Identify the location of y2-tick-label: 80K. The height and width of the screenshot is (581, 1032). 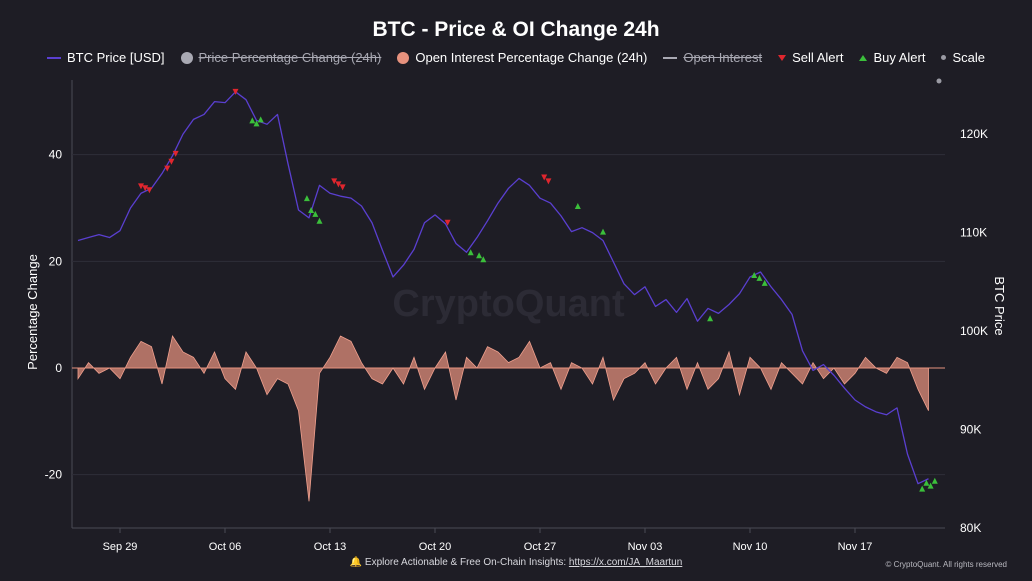
(970, 528).